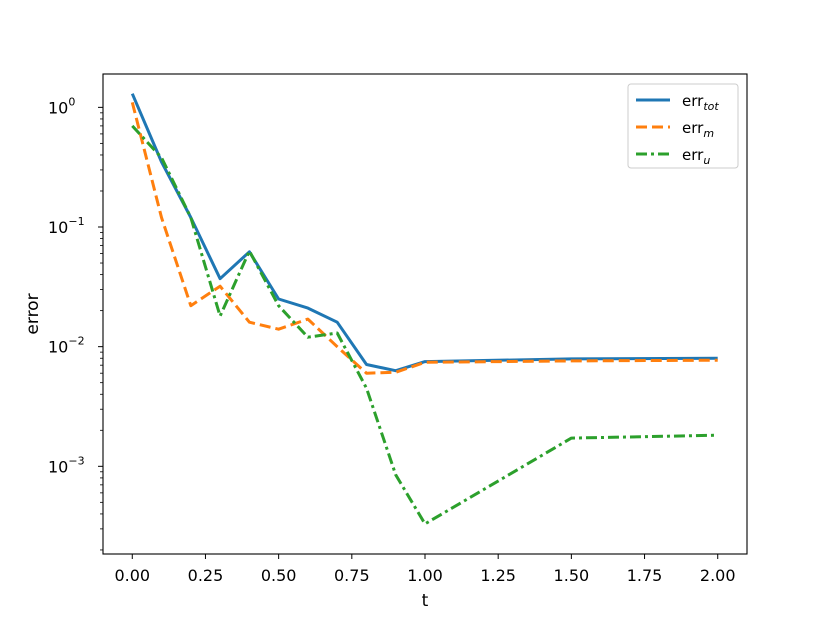 This screenshot has width=830, height=623. I want to click on x-tick-label: 0.00, so click(132, 575).